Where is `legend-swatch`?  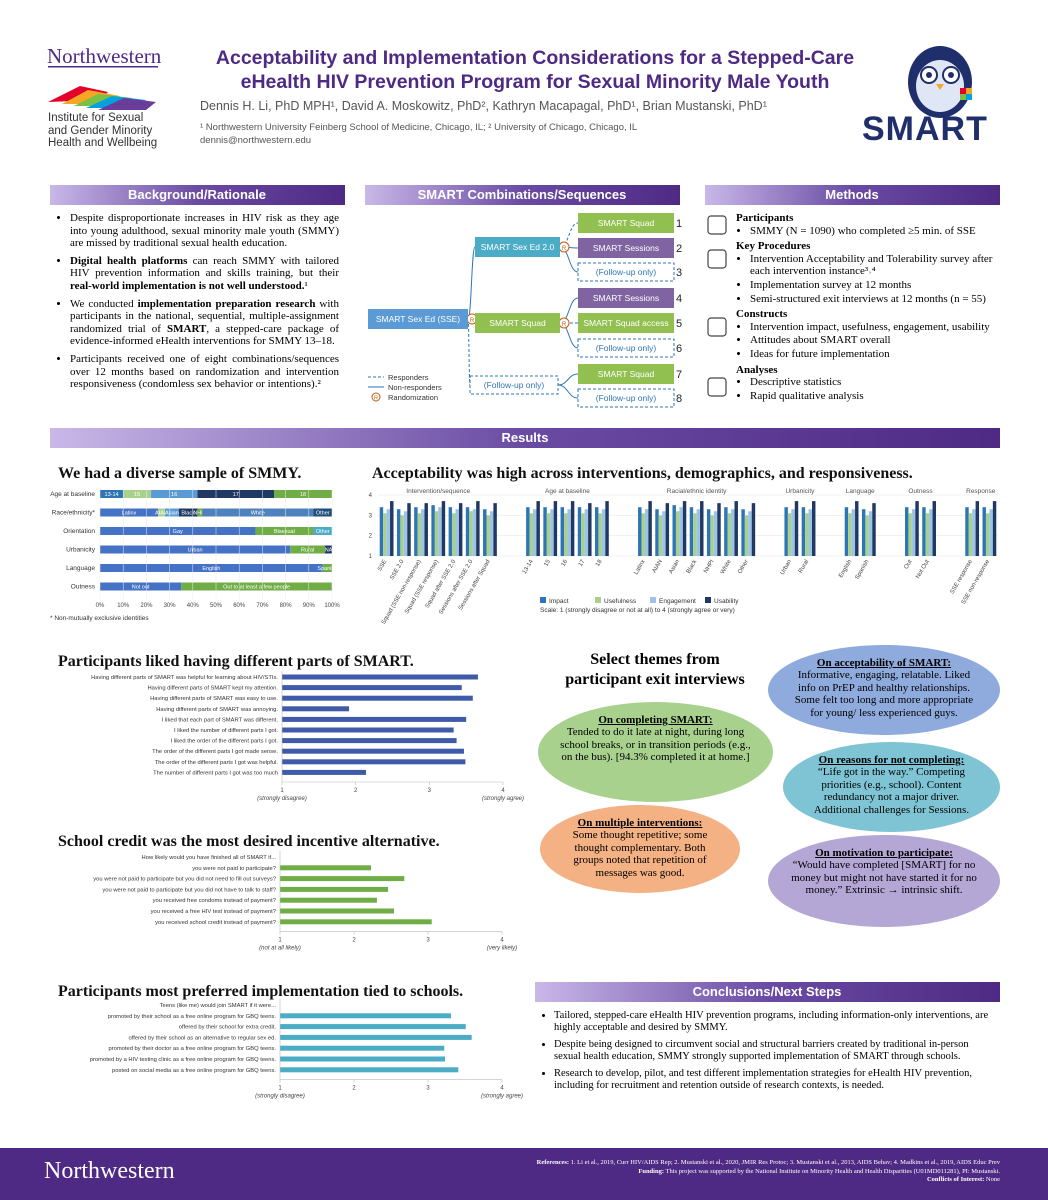 legend-swatch is located at coordinates (708, 600).